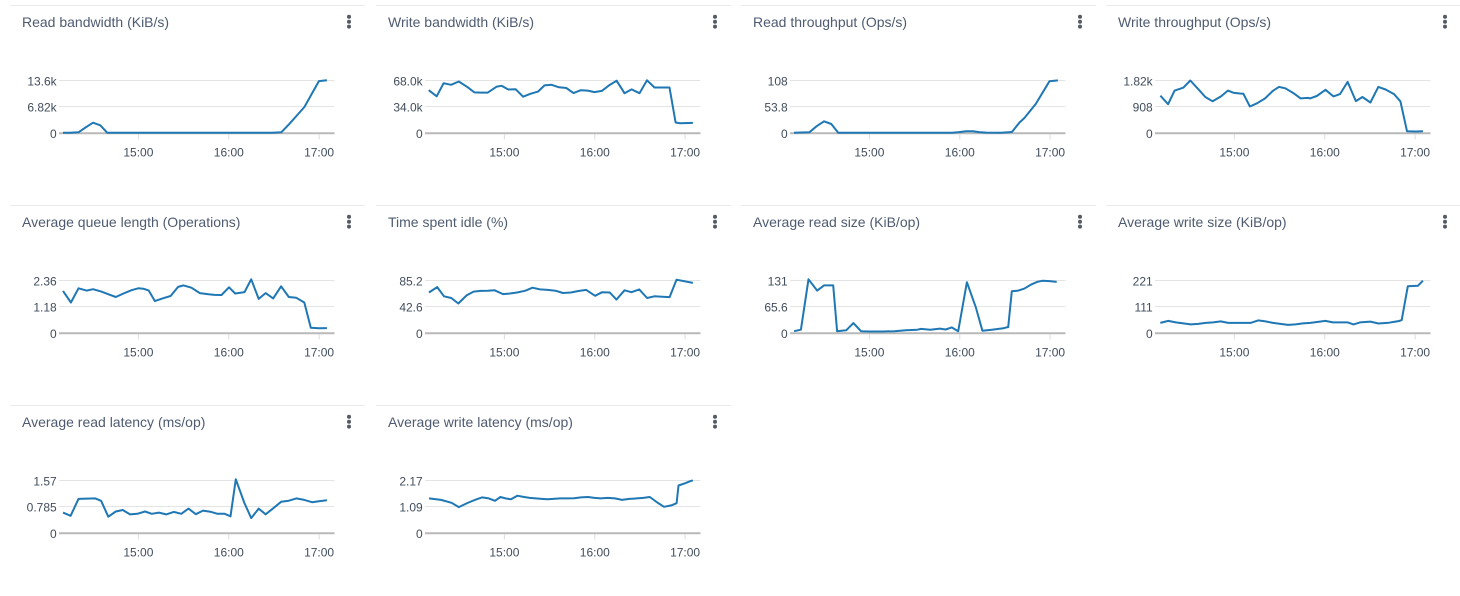  I want to click on svg-text: 68.0k, so click(408, 81).